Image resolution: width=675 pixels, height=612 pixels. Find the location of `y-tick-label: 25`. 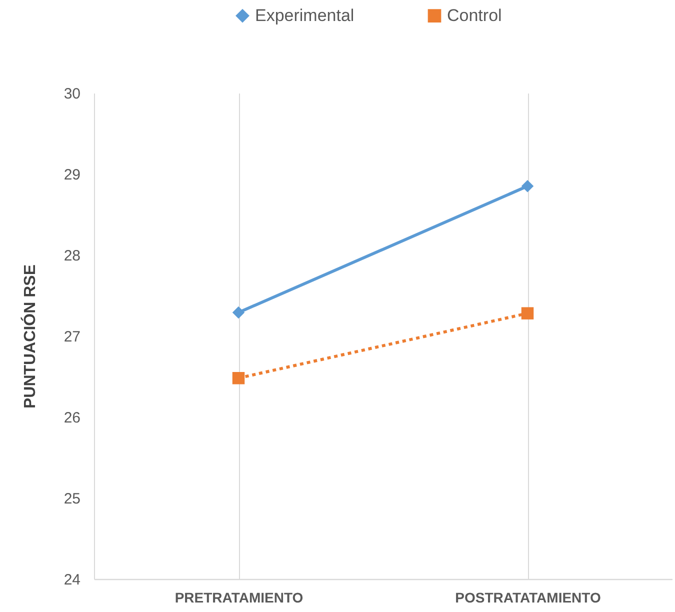

y-tick-label: 25 is located at coordinates (72, 499).